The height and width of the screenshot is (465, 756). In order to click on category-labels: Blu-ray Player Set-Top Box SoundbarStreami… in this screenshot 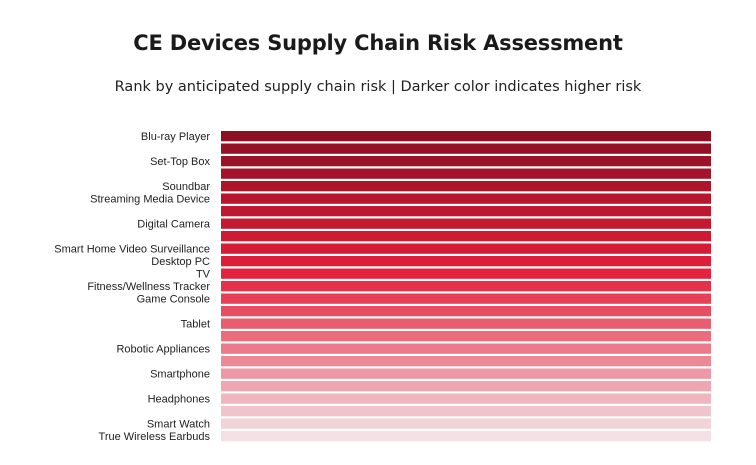, I will do `click(132, 287)`.